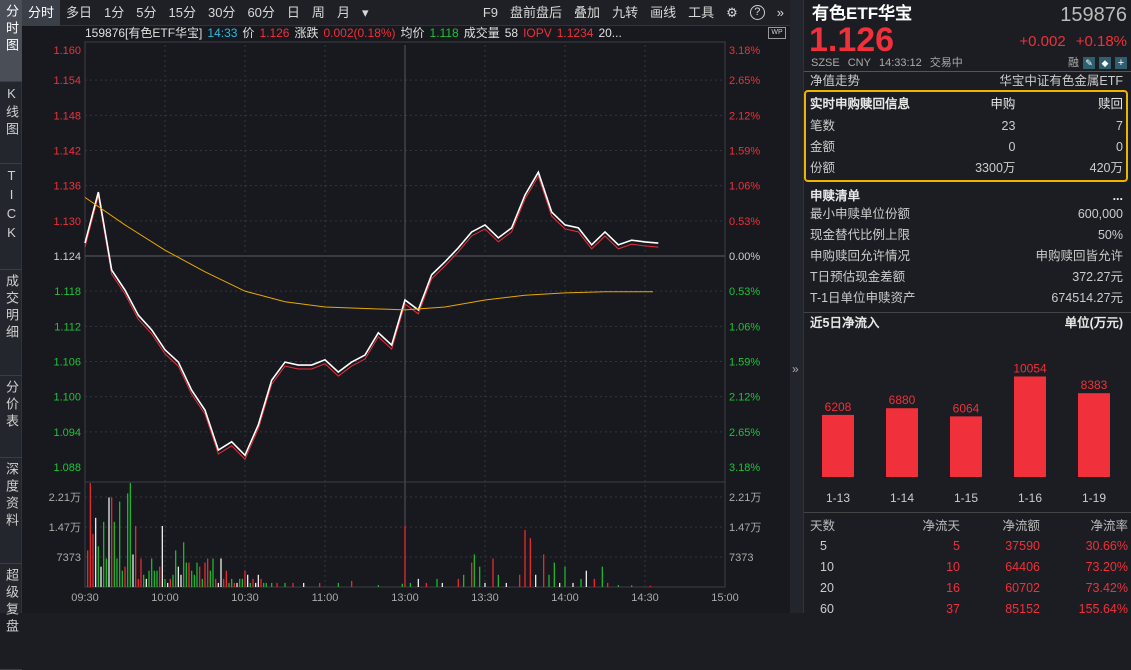 This screenshot has height=670, width=1131. Describe the element at coordinates (757, 13) in the screenshot. I see `help-icon: ?` at that location.